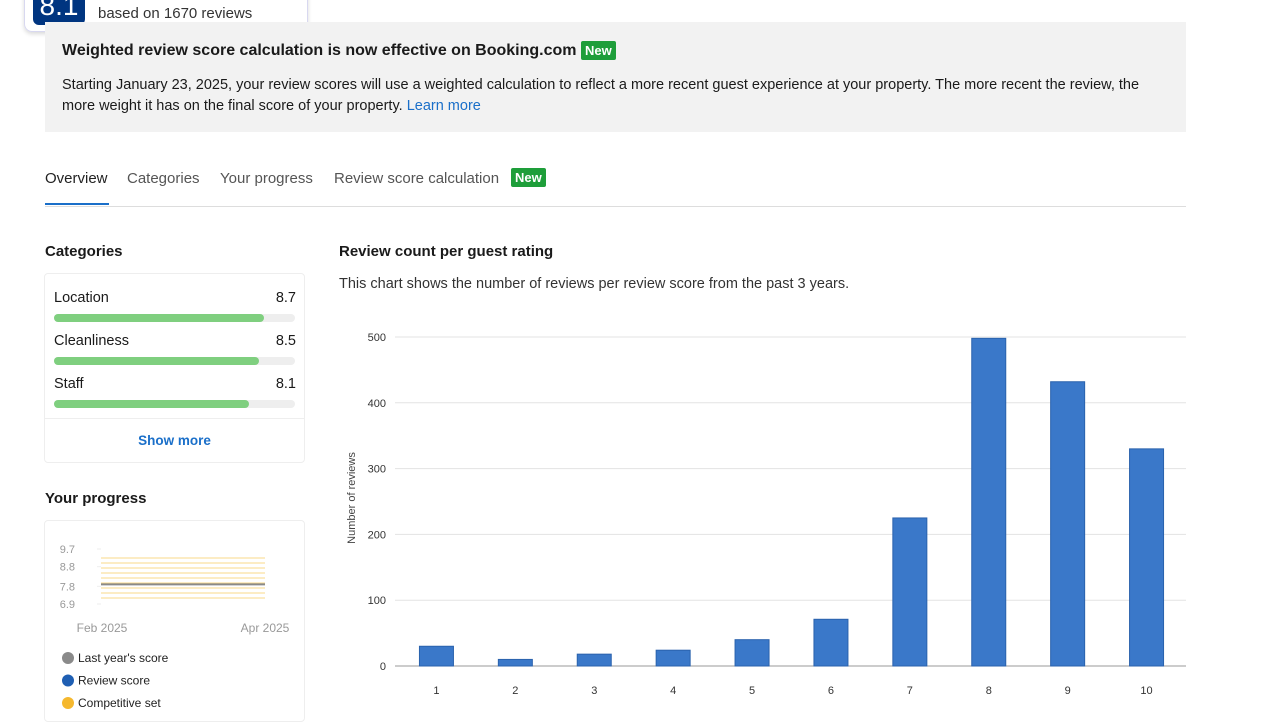 The image size is (1280, 722). What do you see at coordinates (352, 498) in the screenshot?
I see `y-axis-label: Number of reviews` at bounding box center [352, 498].